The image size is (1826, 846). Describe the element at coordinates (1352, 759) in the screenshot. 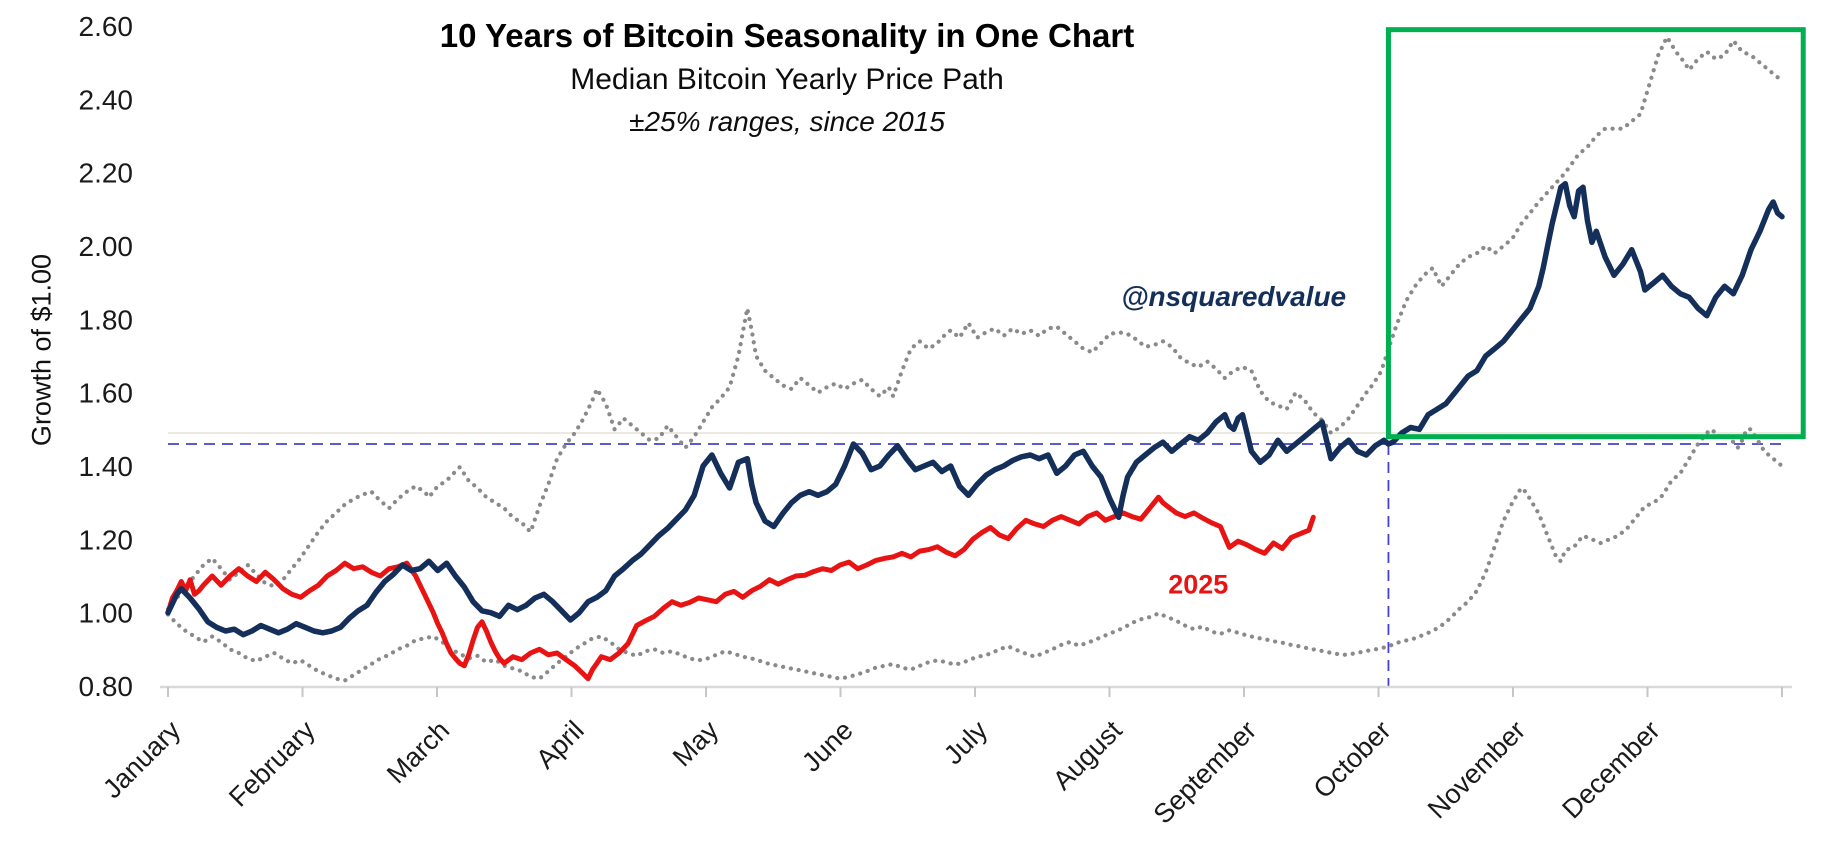

I see `x-tick-label: October` at that location.